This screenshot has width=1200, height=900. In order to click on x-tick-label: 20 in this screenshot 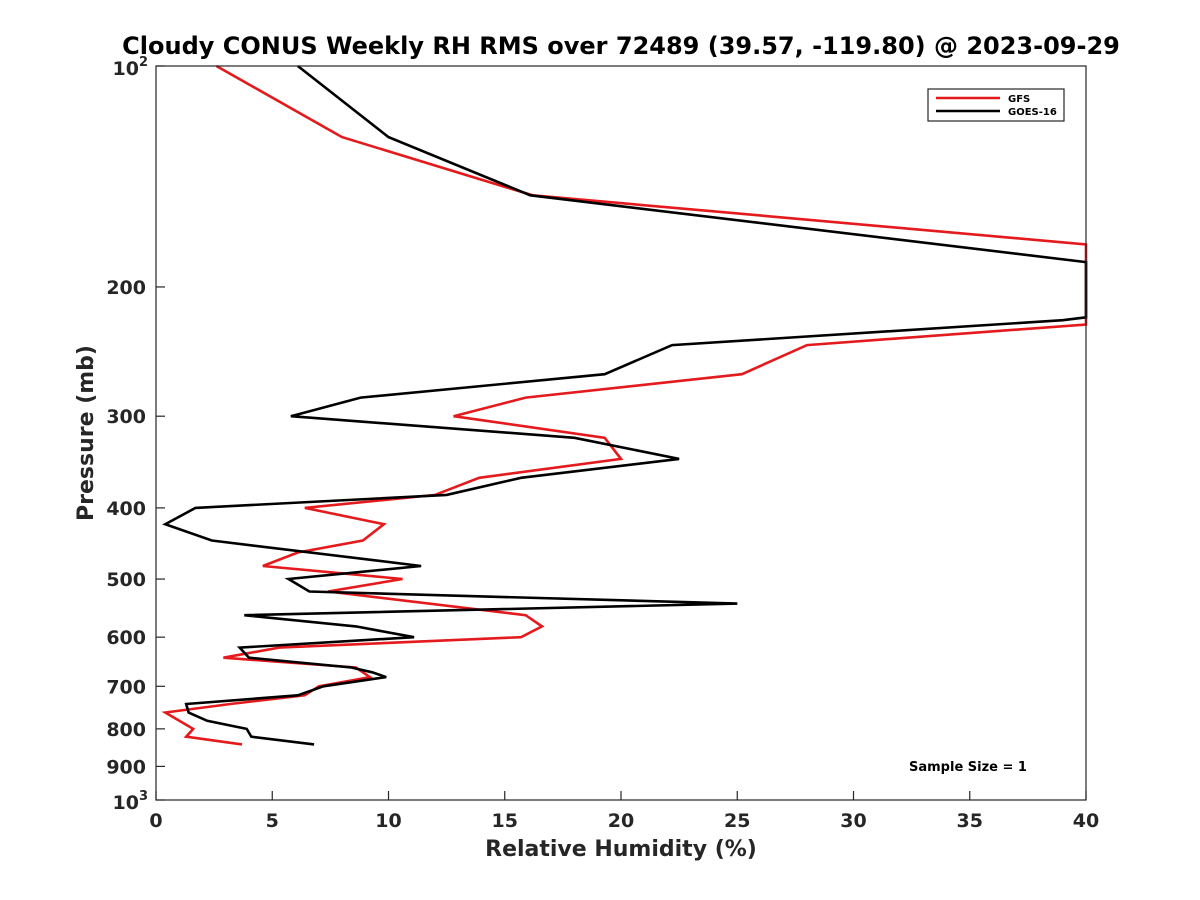, I will do `click(621, 821)`.